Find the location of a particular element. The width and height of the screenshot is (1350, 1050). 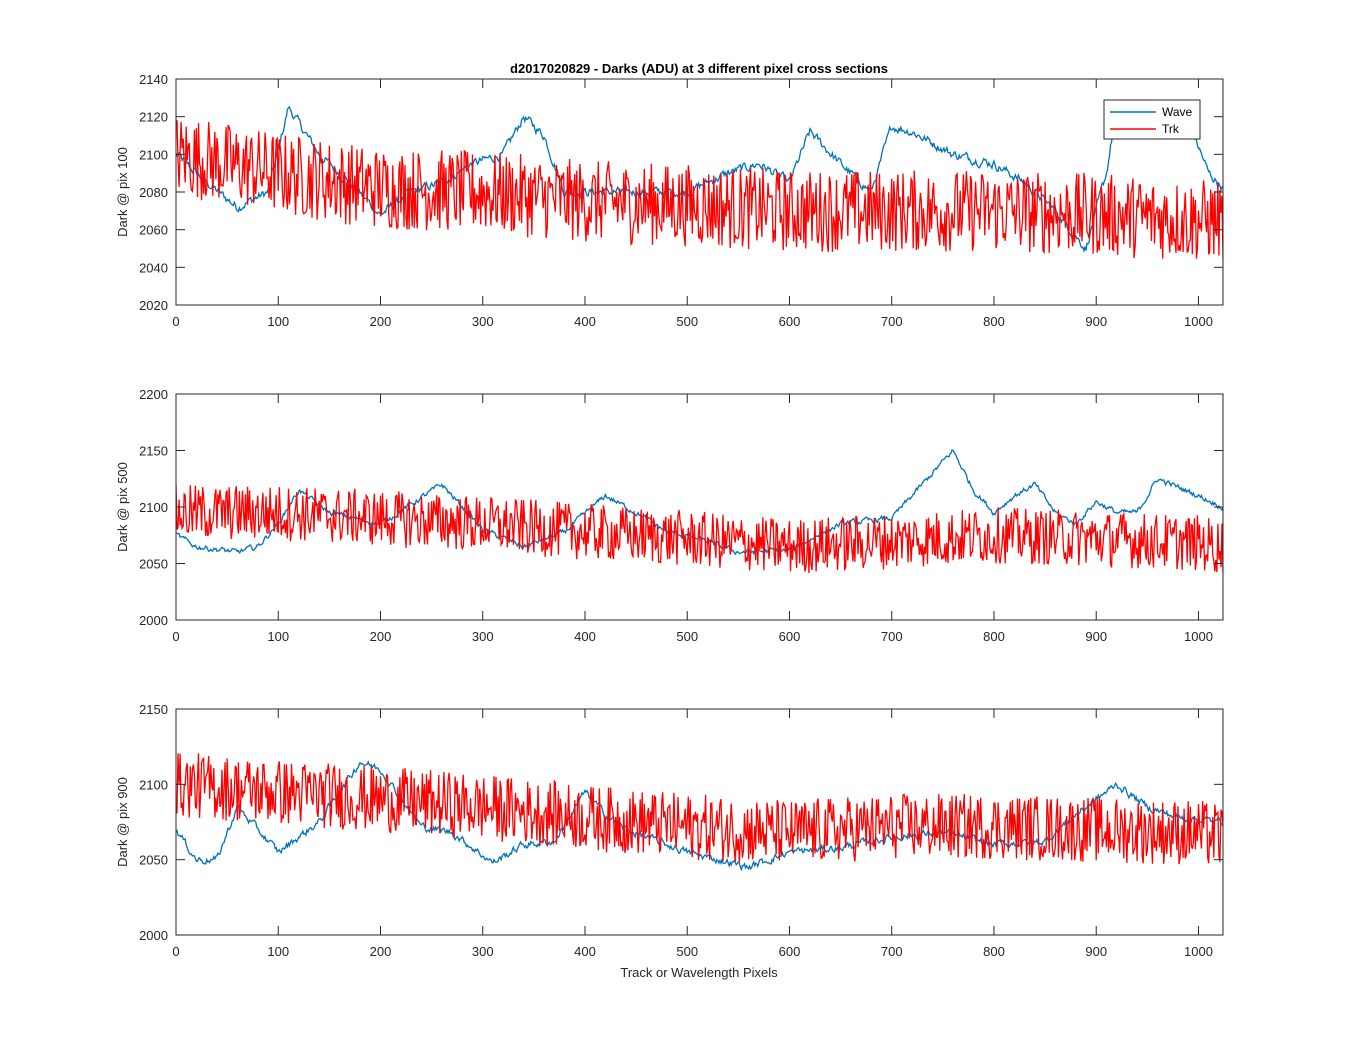

legend: Wave Trk is located at coordinates (1152, 119).